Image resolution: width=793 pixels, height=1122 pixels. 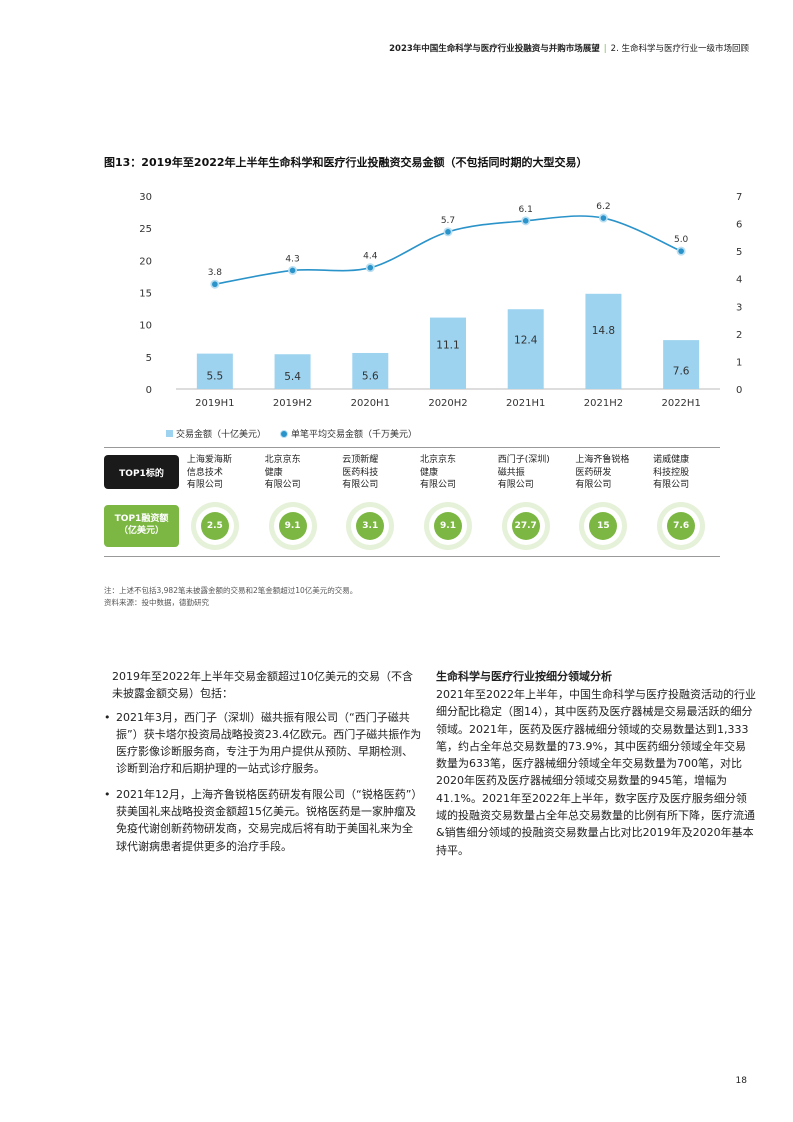 What do you see at coordinates (209, 460) in the screenshot?
I see `company-name-line: 上海爱海斯` at bounding box center [209, 460].